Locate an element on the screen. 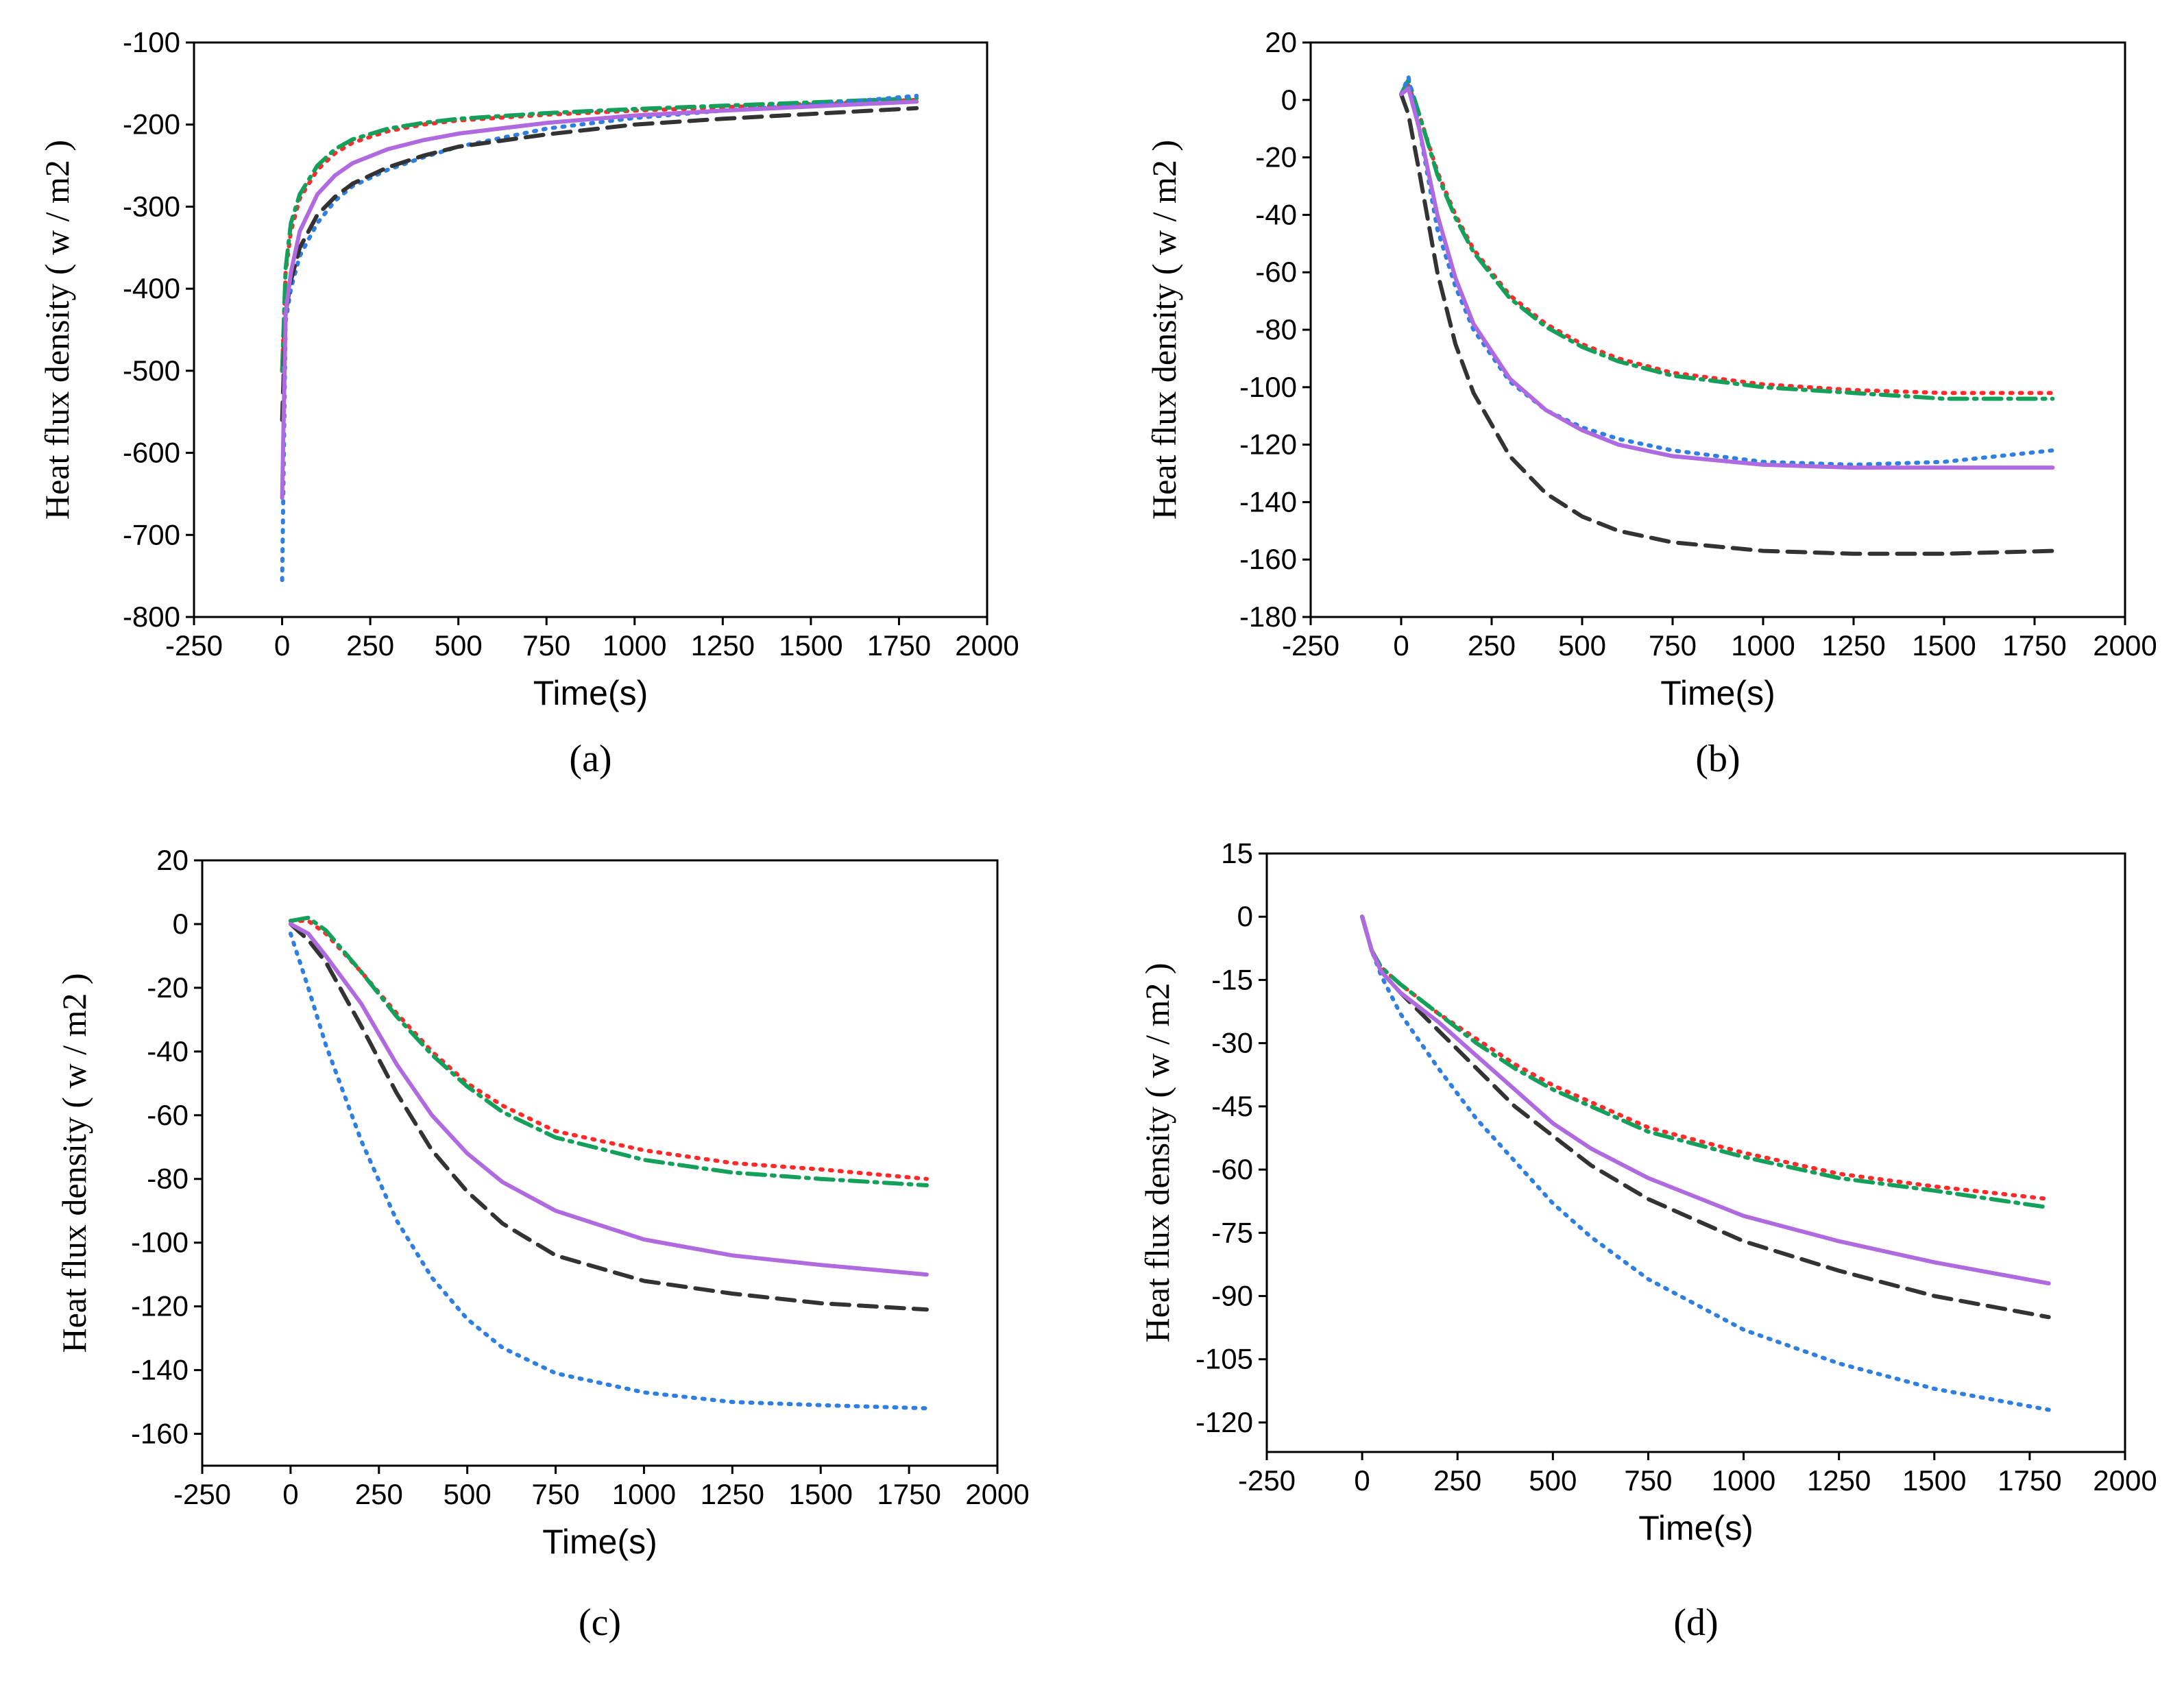  y-tick-label: -400 is located at coordinates (151, 288).